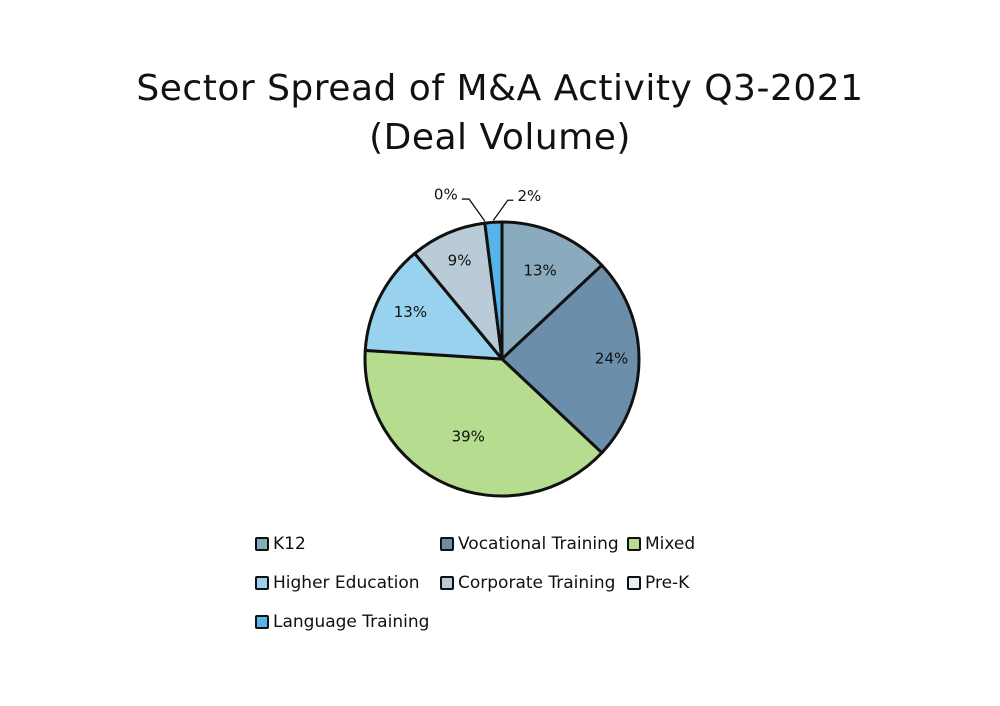  I want to click on legend-label: Language Training, so click(351, 622).